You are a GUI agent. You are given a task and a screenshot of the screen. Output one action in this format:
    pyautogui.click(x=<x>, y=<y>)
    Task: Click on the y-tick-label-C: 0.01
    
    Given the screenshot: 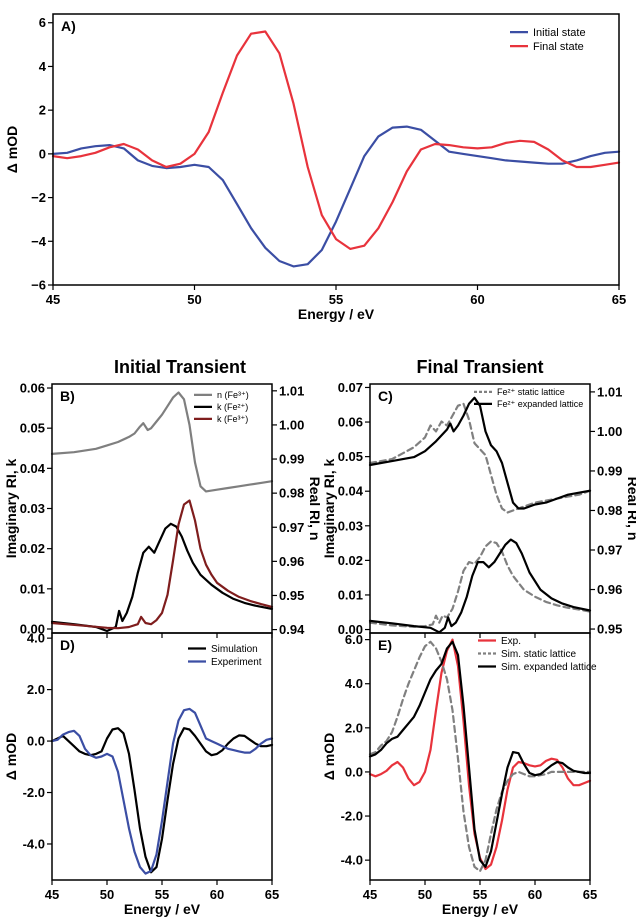 What is the action you would take?
    pyautogui.click(x=350, y=594)
    